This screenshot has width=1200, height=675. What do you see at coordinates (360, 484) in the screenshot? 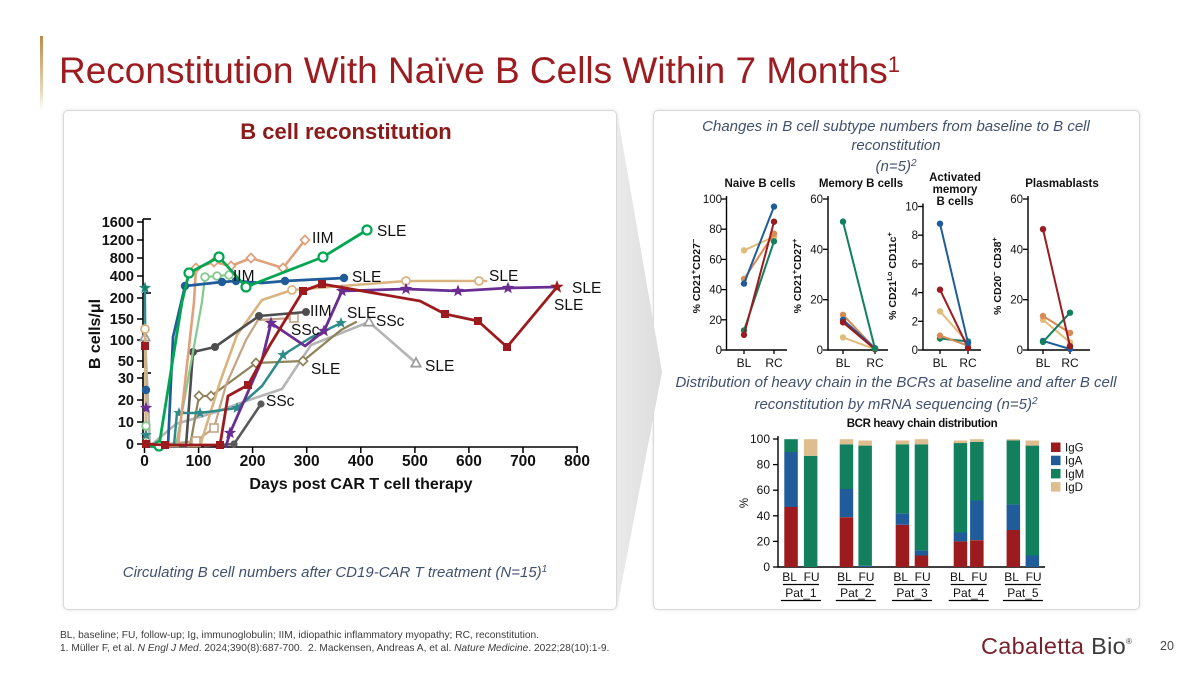
I see `svg-text: Days post CAR T cell therapy` at bounding box center [360, 484].